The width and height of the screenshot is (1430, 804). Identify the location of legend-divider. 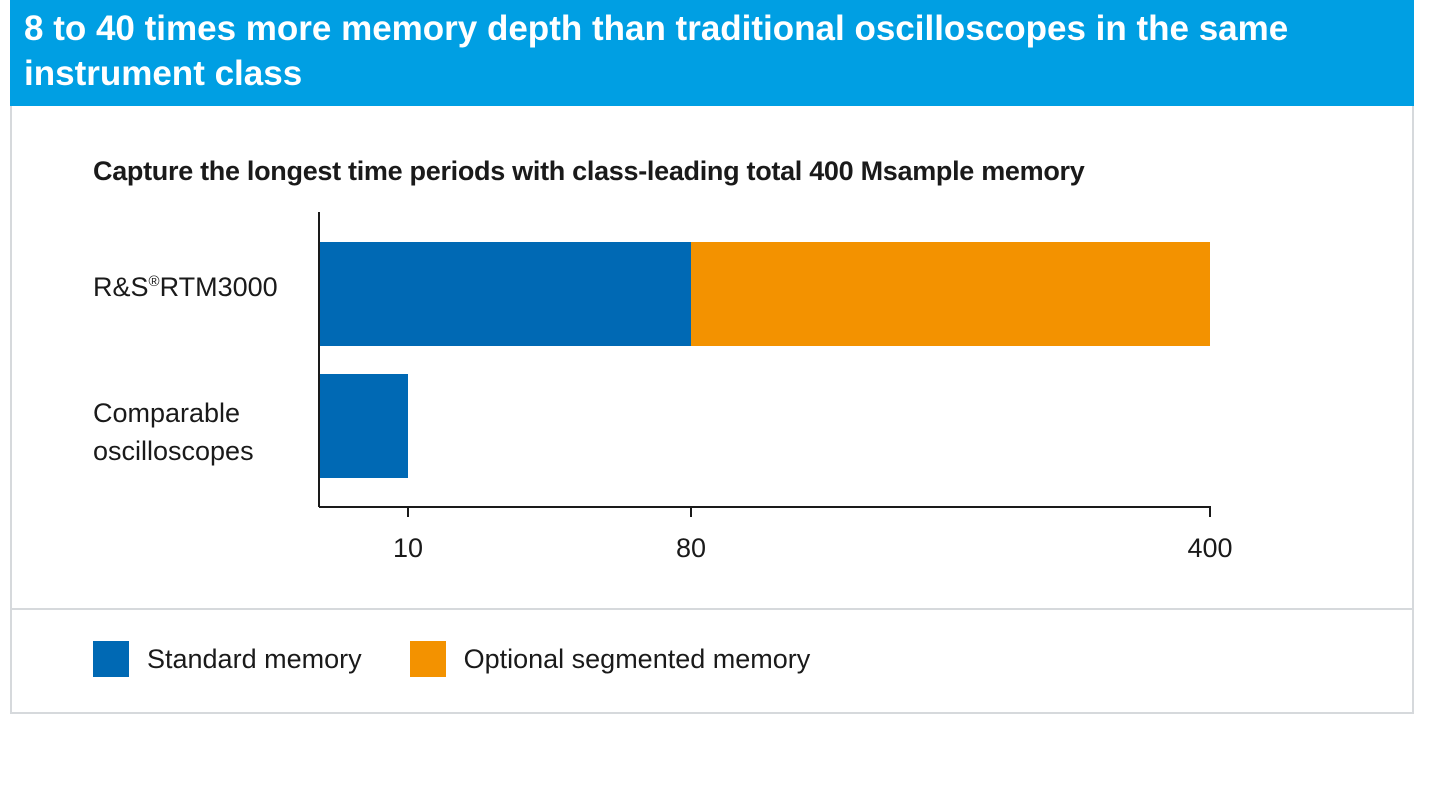
(712, 609).